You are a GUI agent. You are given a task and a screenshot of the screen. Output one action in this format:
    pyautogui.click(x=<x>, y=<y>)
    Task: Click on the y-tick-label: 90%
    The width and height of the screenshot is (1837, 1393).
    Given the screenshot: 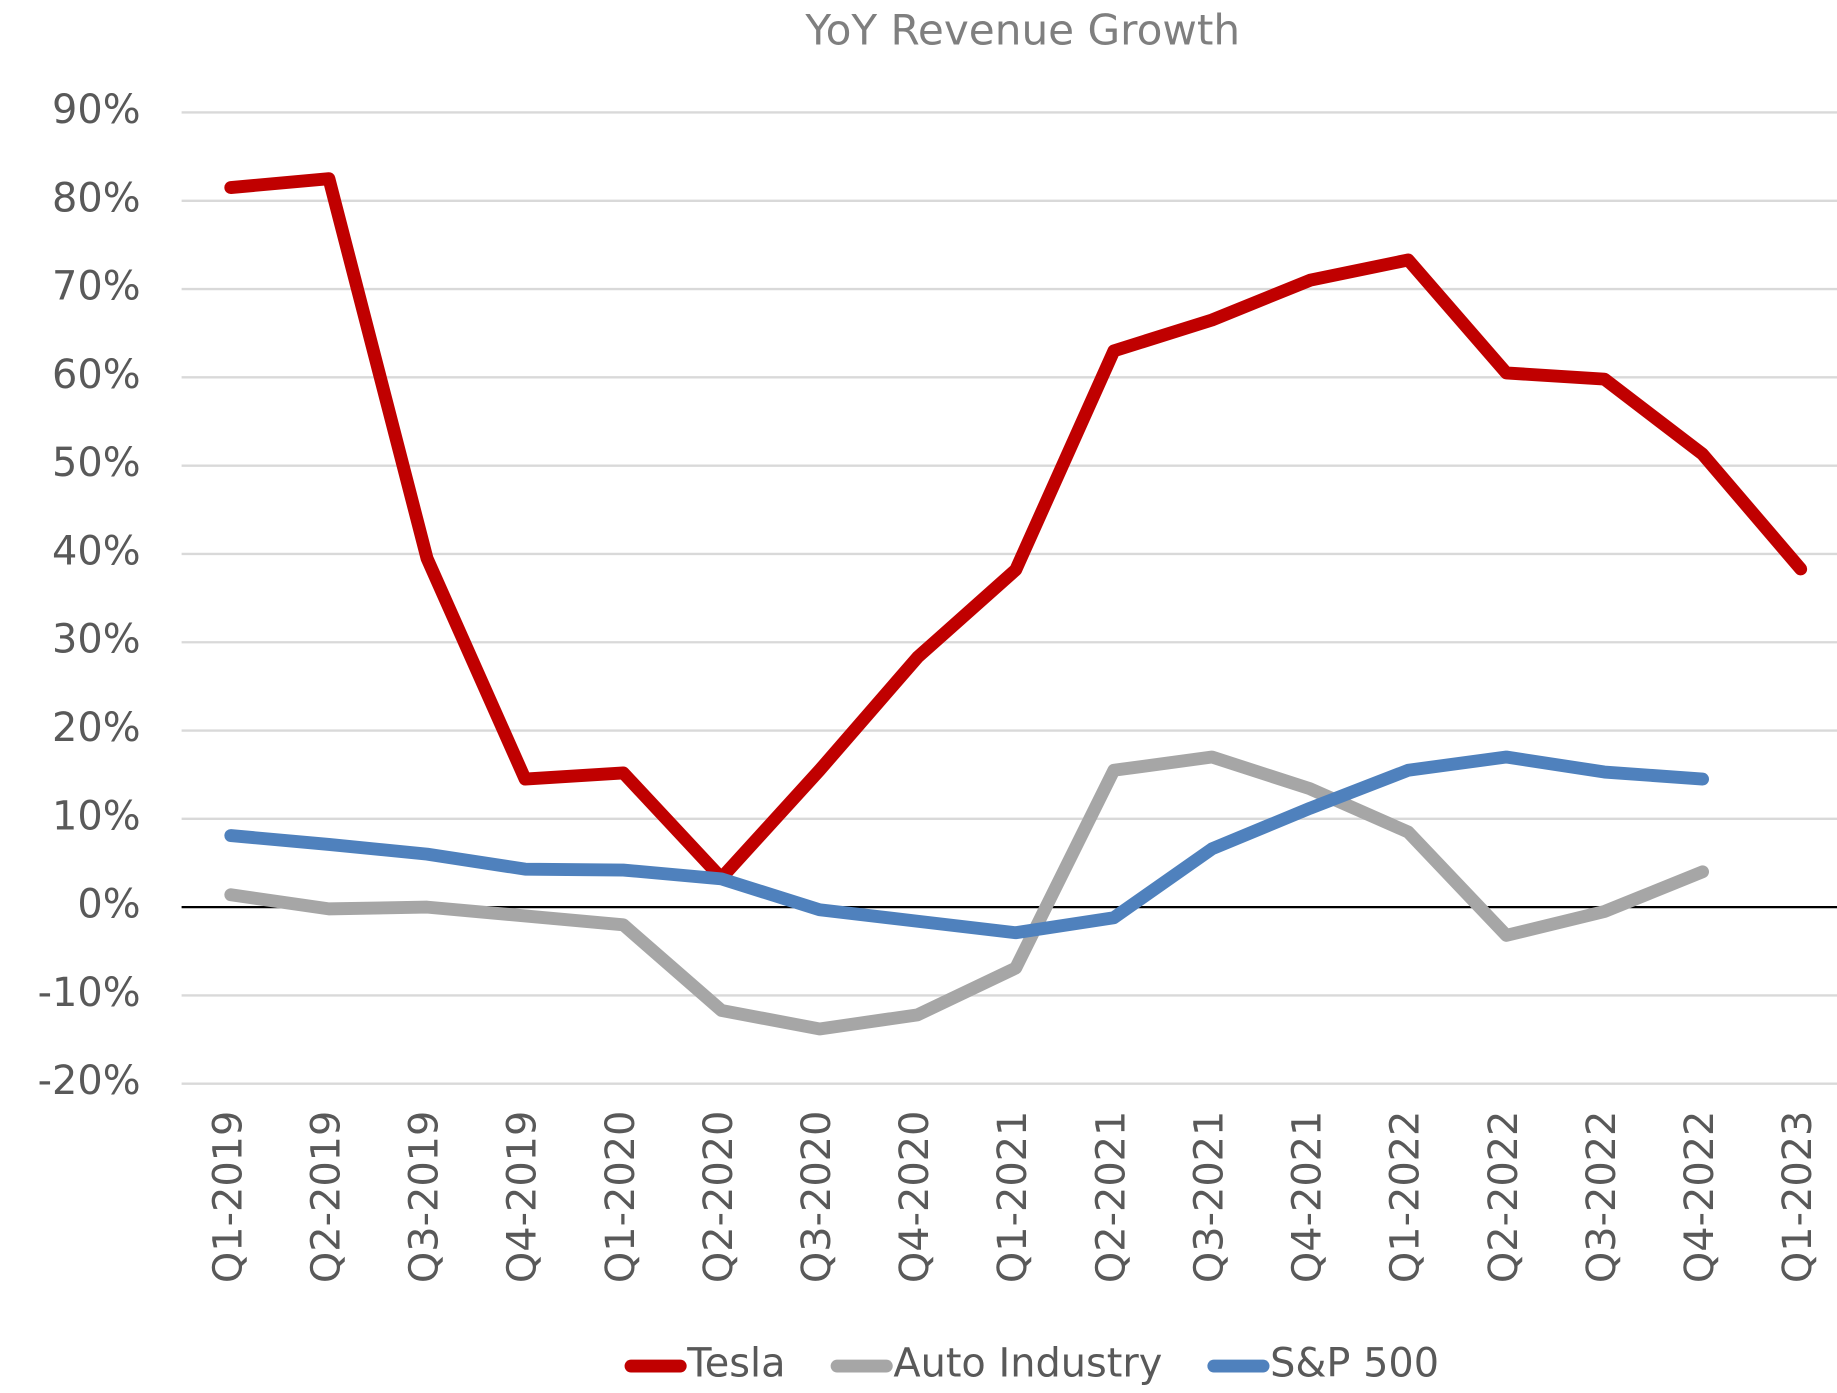 What is the action you would take?
    pyautogui.click(x=96, y=110)
    